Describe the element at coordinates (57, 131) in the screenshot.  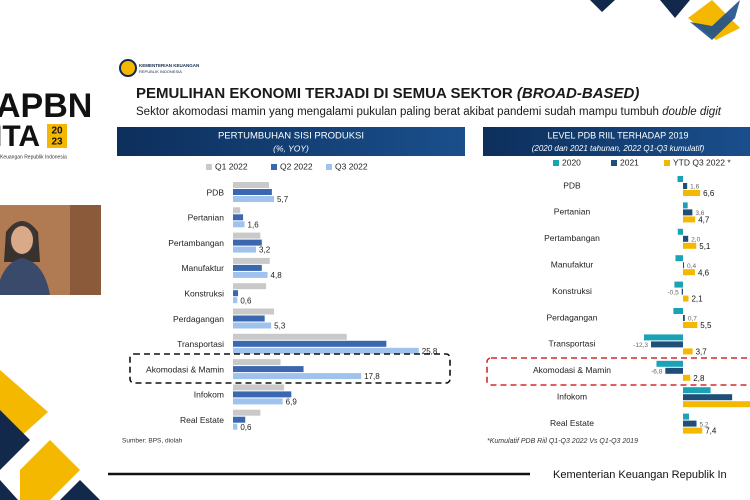
I see `brand-year: 20` at that location.